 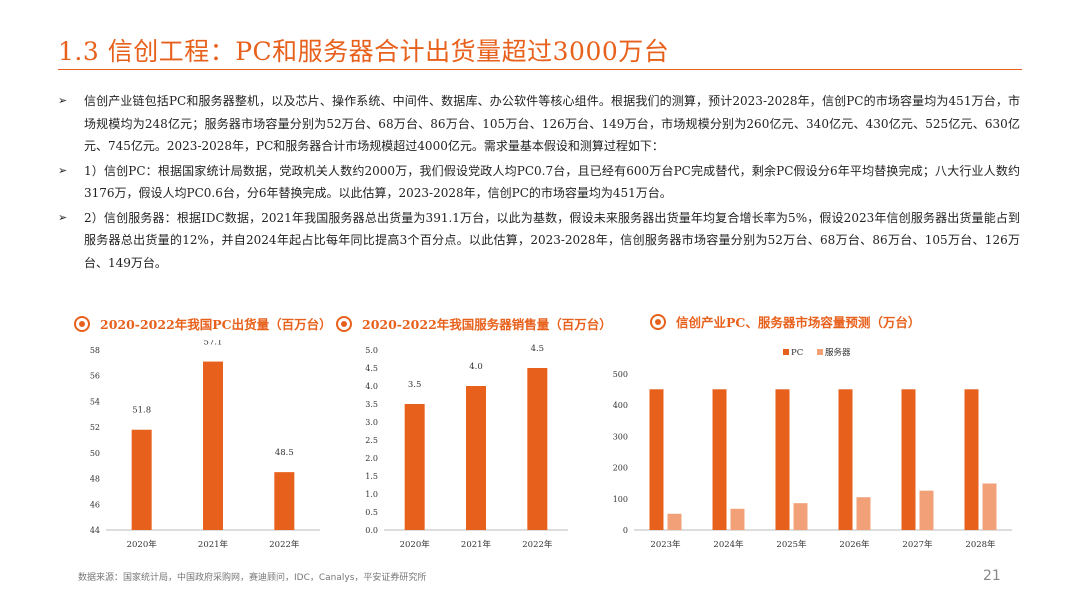 What do you see at coordinates (371, 458) in the screenshot?
I see `y-tick-label: 2.0` at bounding box center [371, 458].